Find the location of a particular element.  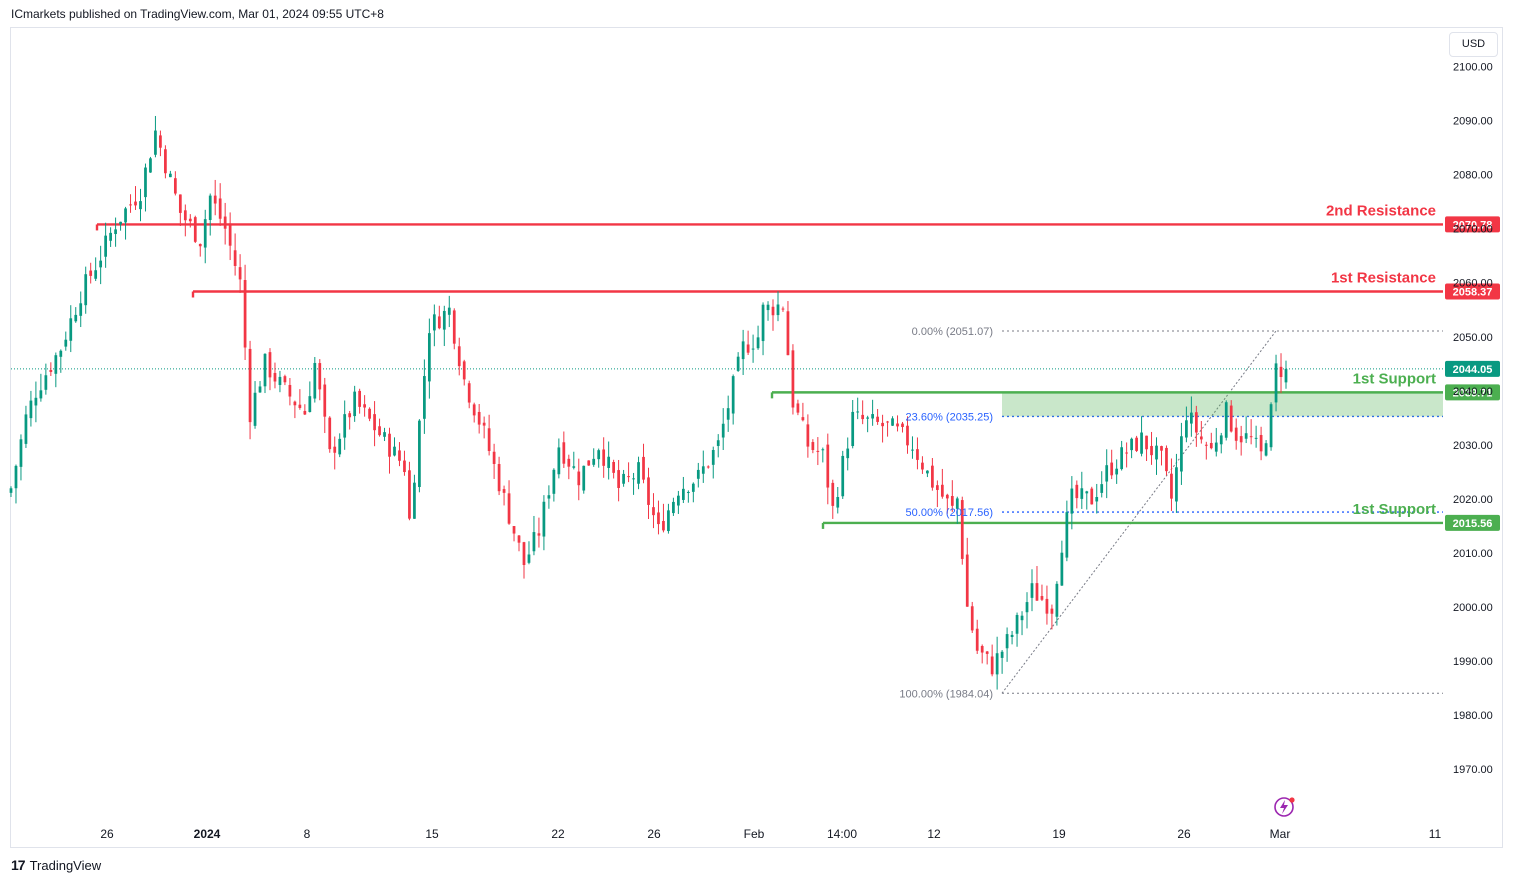

last-price-tag: 2044.05 is located at coordinates (1472, 368).